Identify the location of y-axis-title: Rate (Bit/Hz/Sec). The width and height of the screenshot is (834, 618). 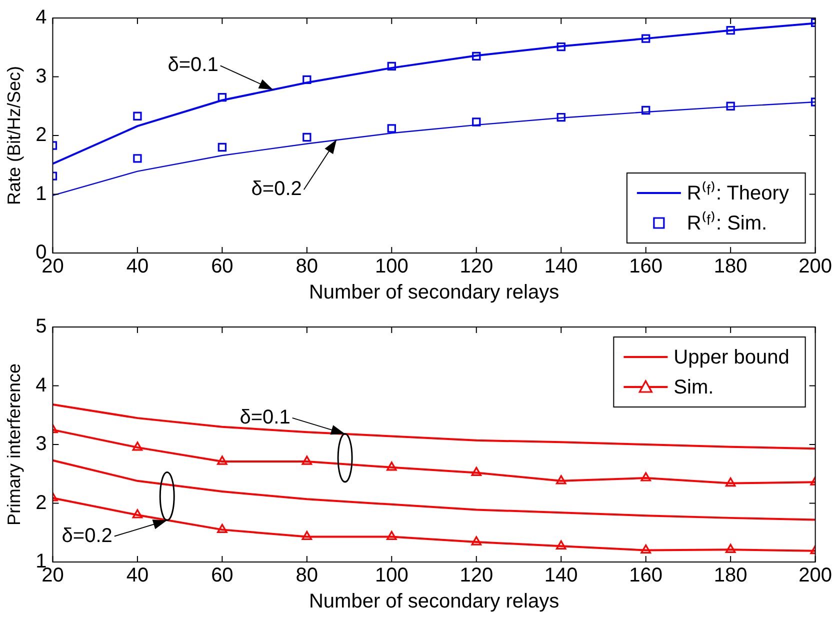
(14, 136).